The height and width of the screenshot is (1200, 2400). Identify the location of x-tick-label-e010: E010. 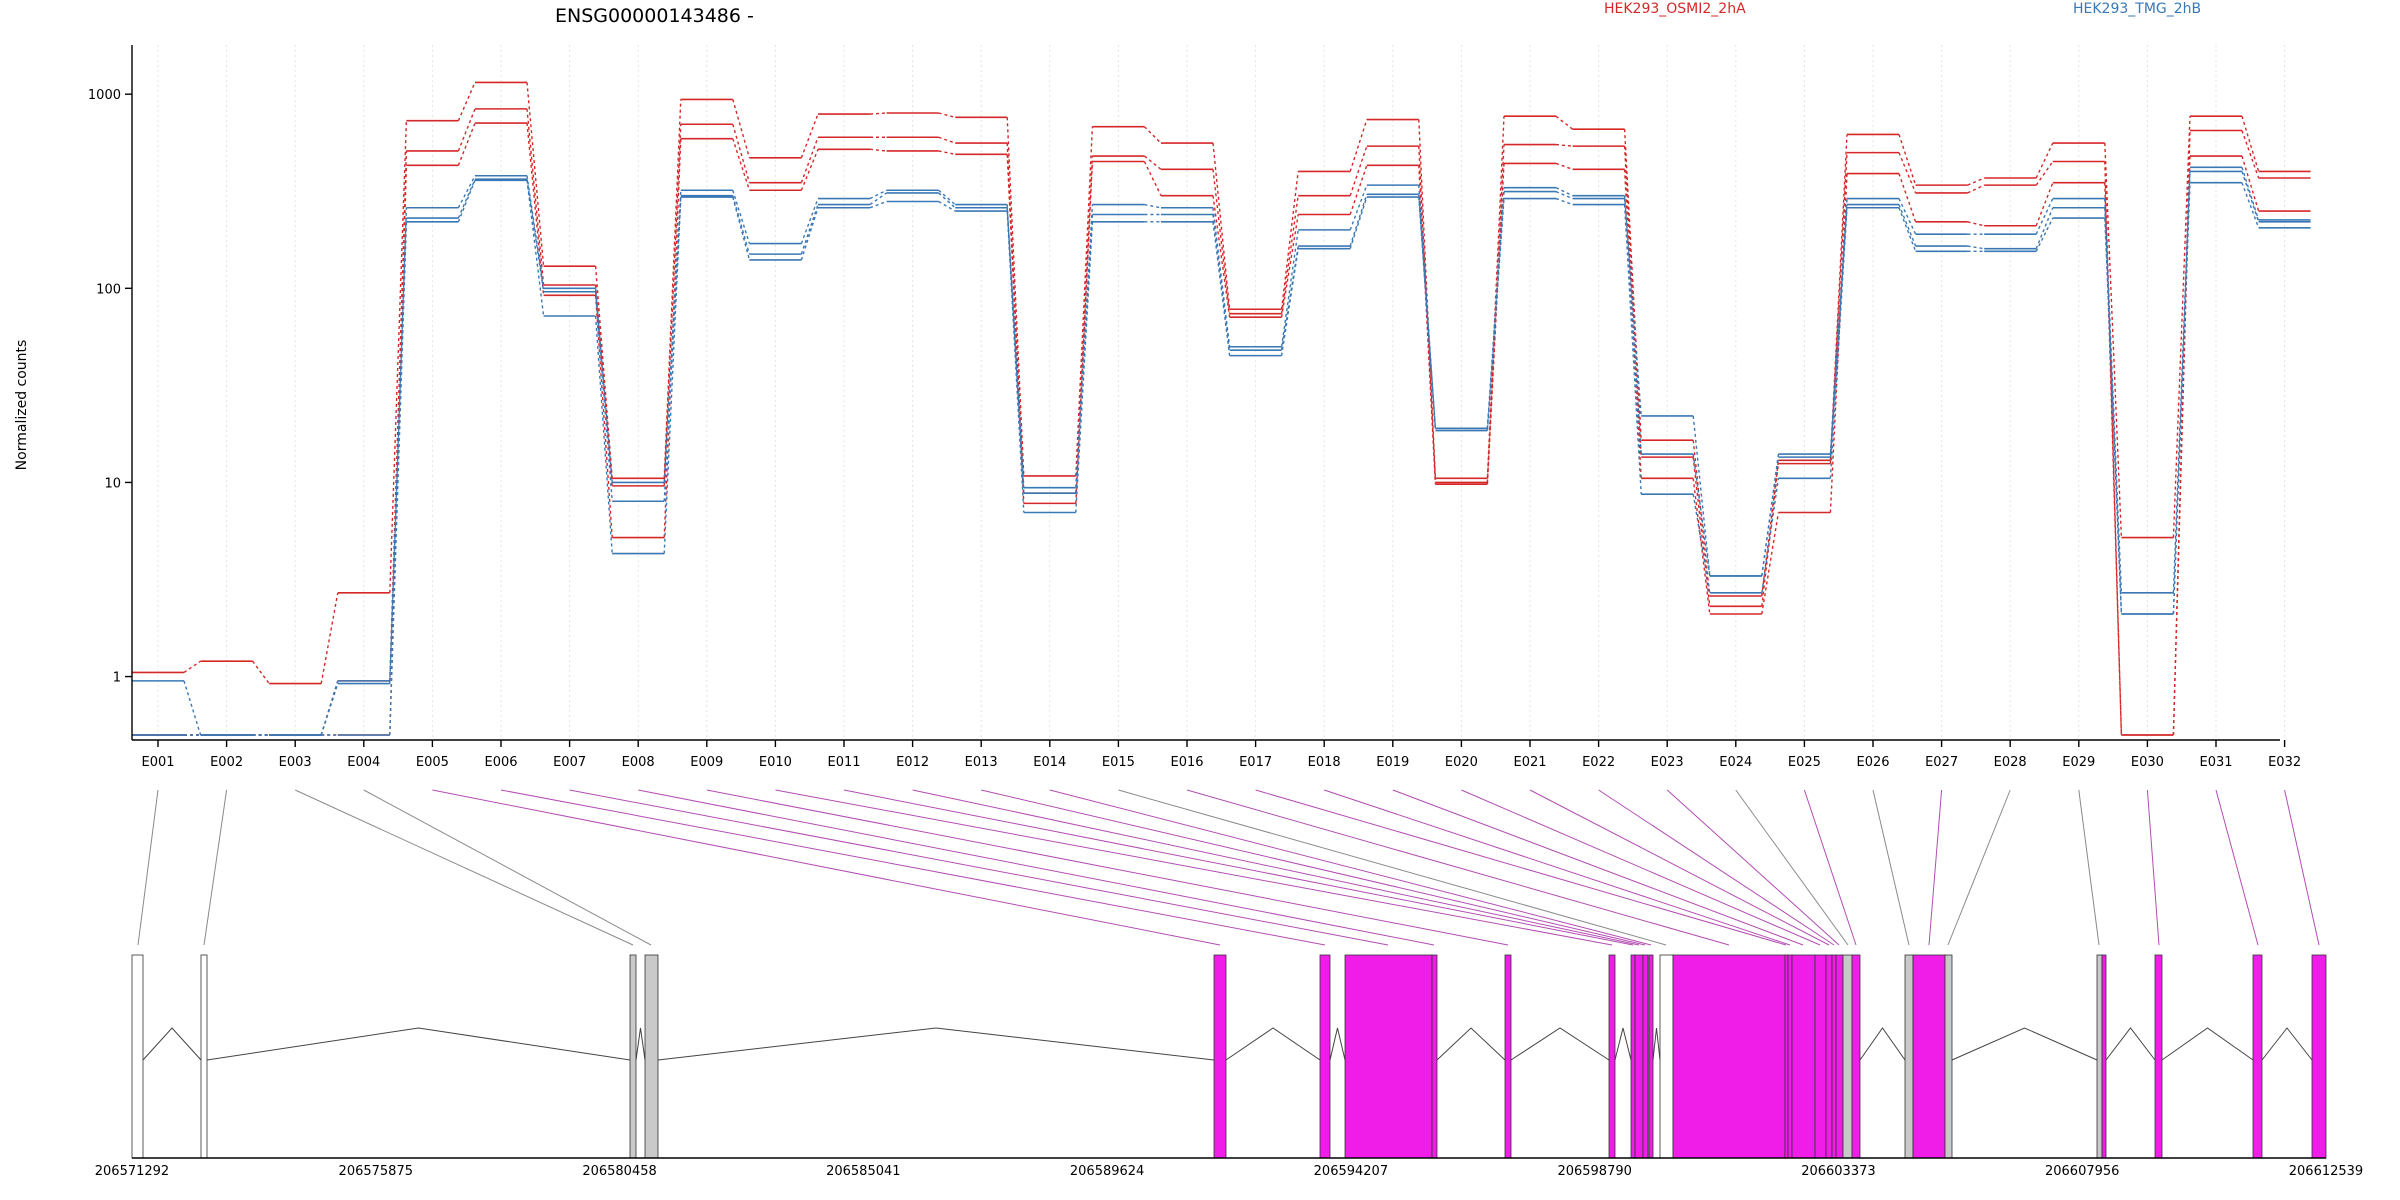
(775, 762).